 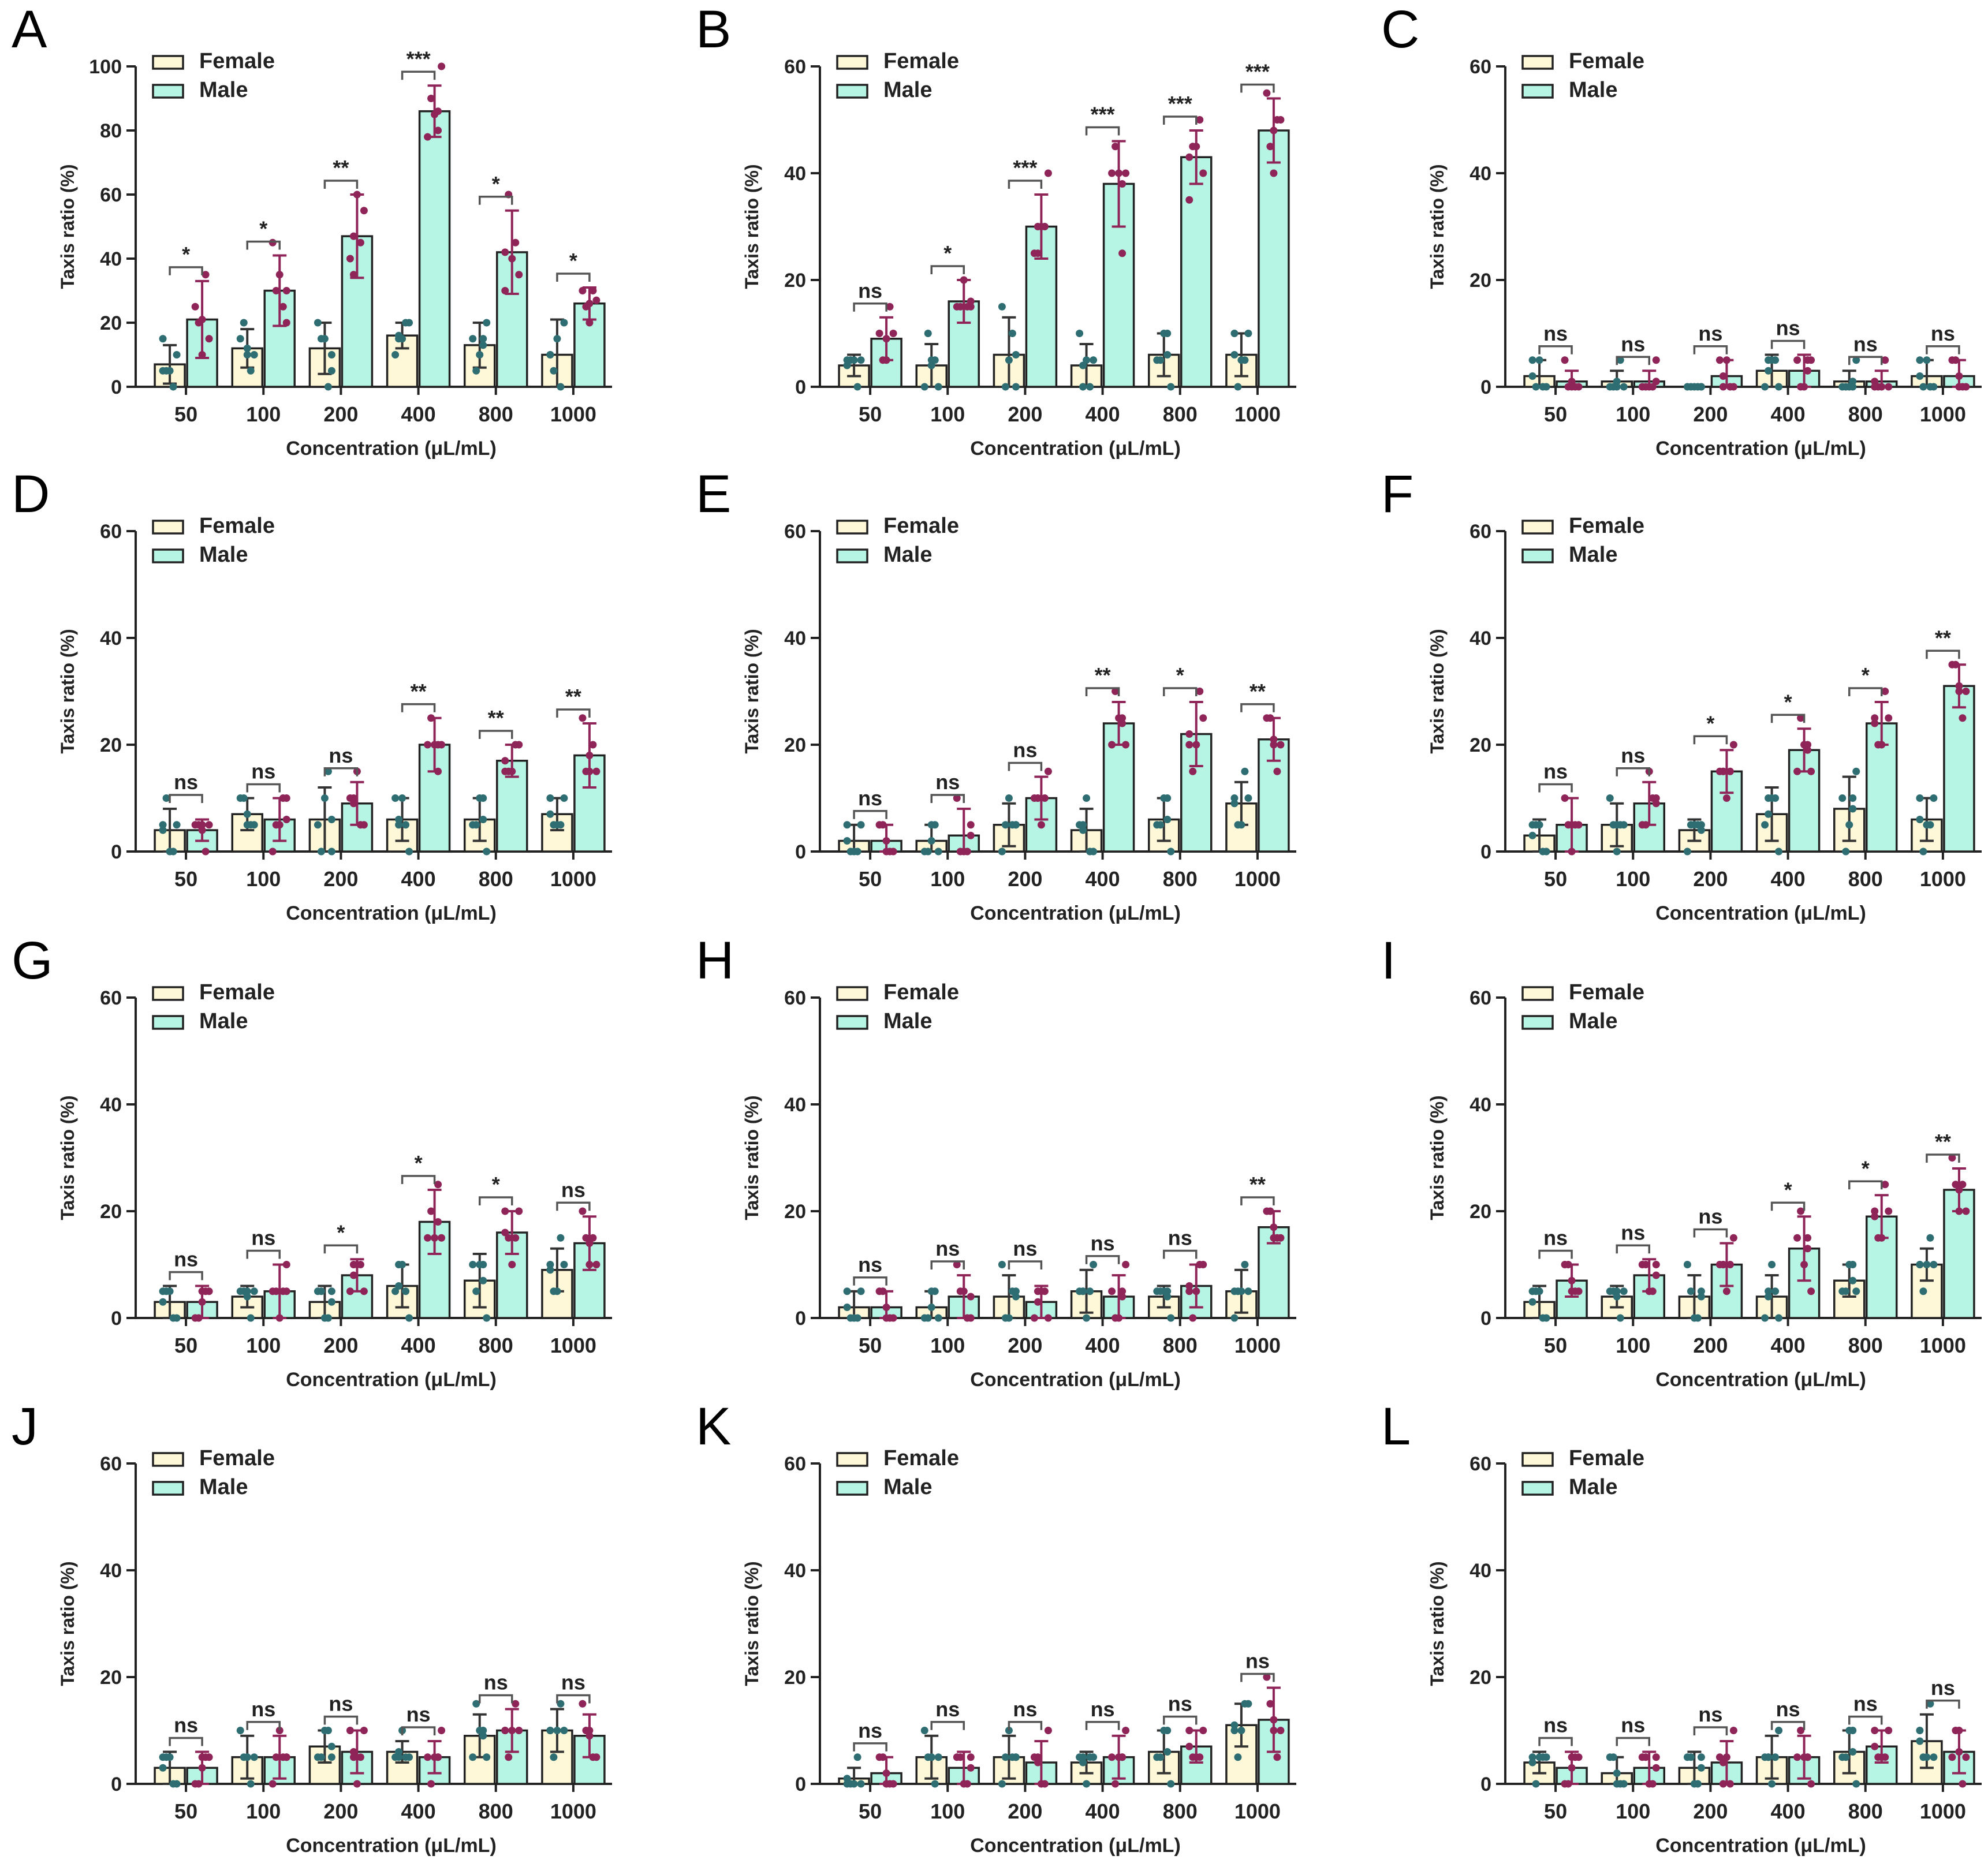 I want to click on significance-label: **, so click(x=1103, y=675).